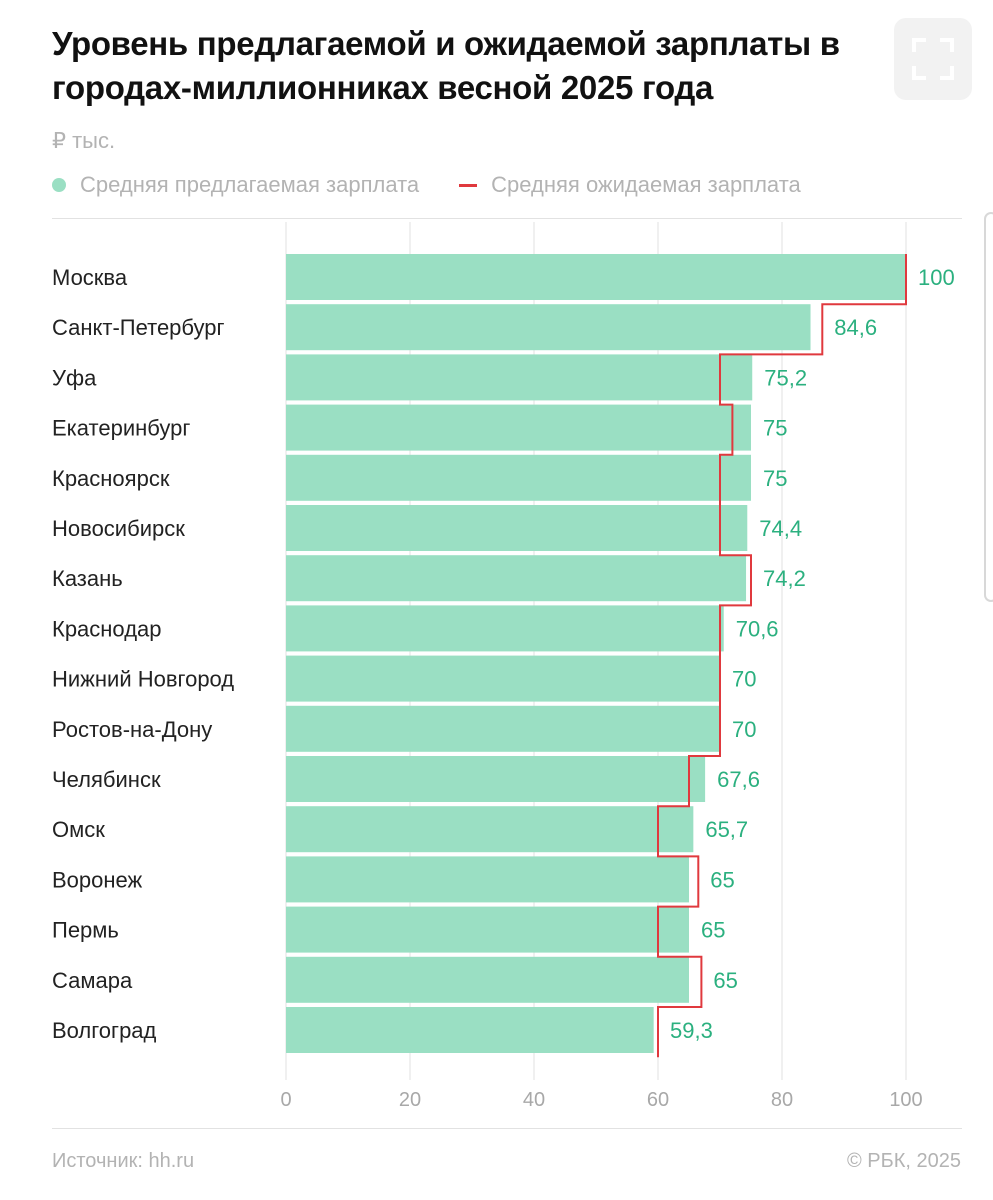 The height and width of the screenshot is (1200, 993). What do you see at coordinates (132, 729) in the screenshot?
I see `category-label: Ростов-на-Дону` at bounding box center [132, 729].